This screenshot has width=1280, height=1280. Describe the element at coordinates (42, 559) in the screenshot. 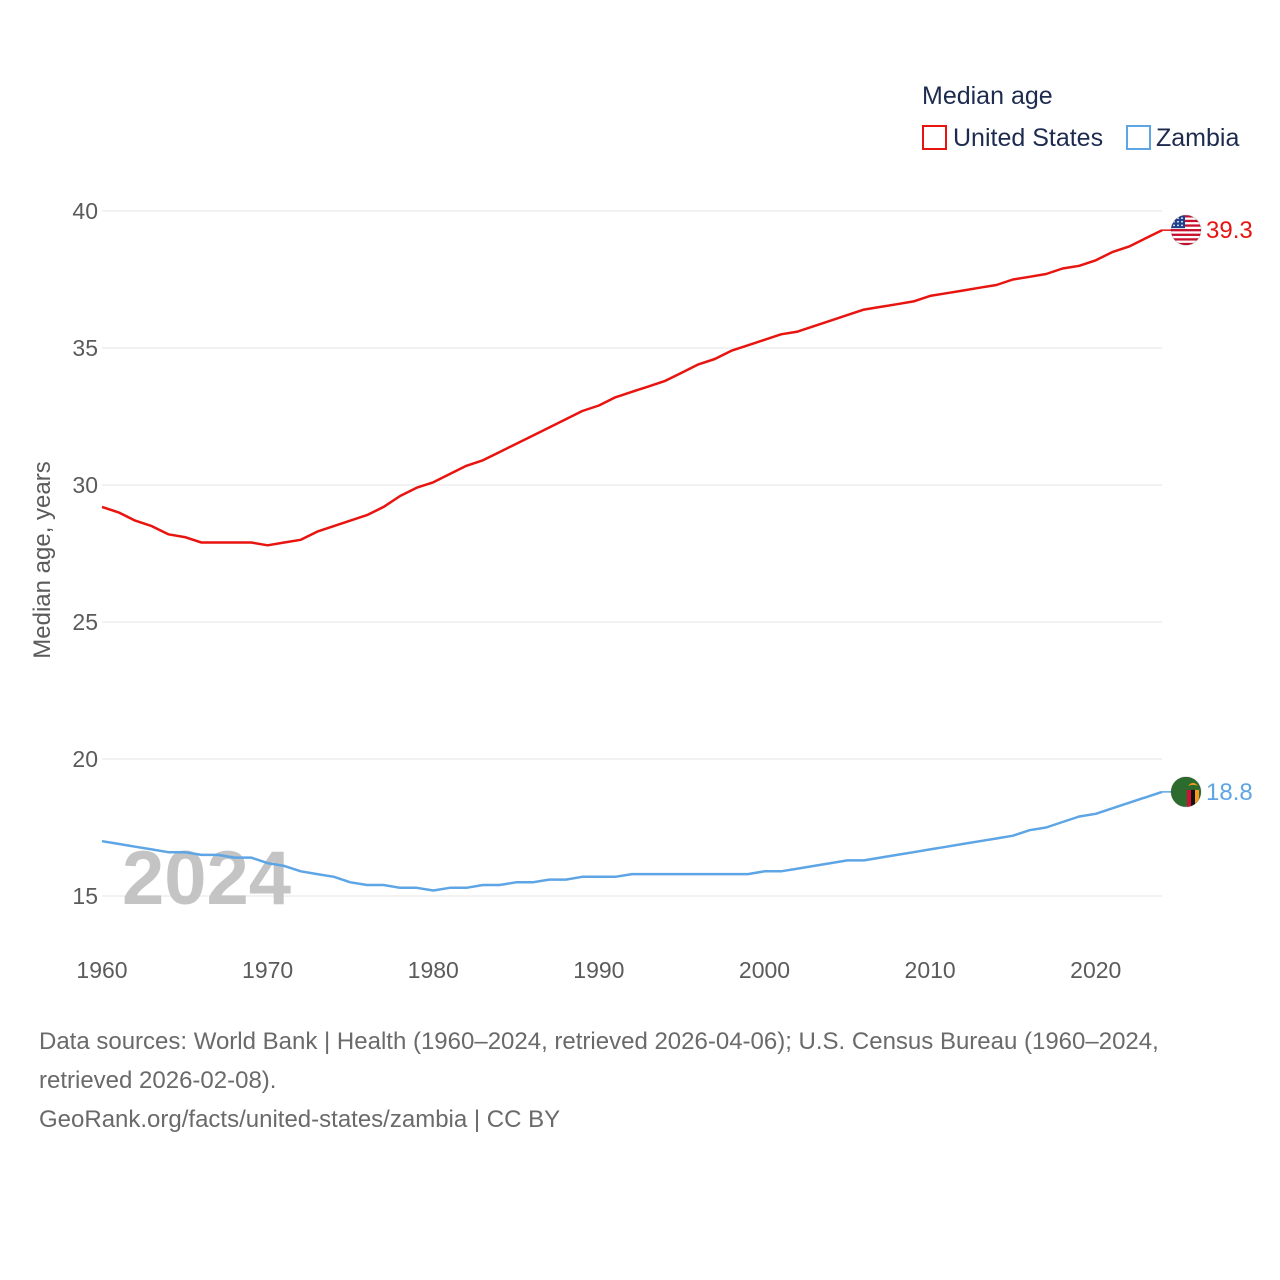

I see `y-axis-label: Median age, years` at that location.